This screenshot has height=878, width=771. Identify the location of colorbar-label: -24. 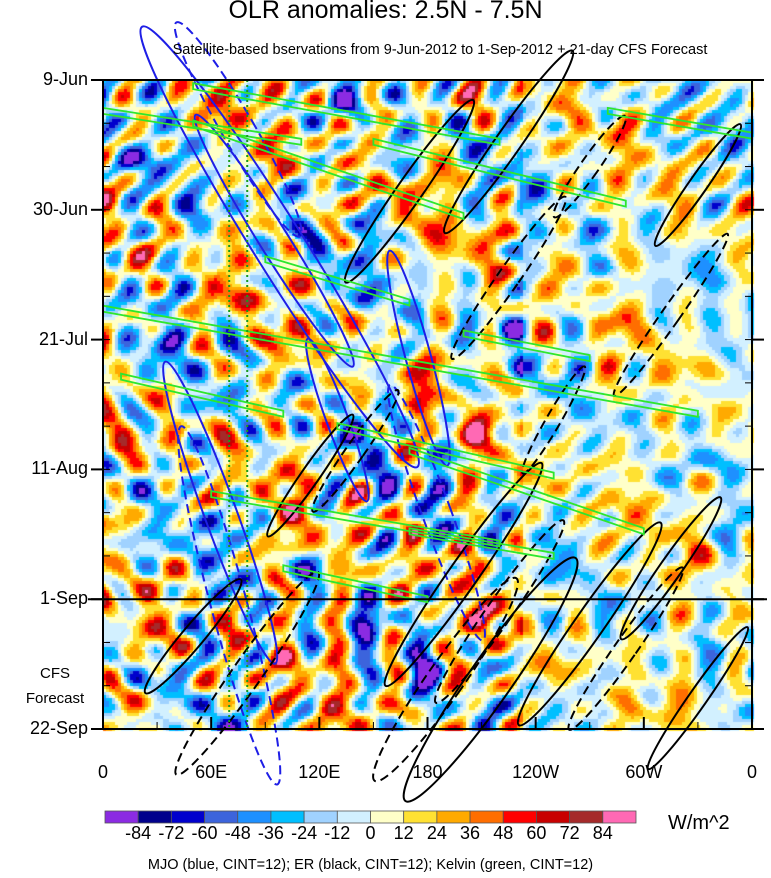
(304, 833).